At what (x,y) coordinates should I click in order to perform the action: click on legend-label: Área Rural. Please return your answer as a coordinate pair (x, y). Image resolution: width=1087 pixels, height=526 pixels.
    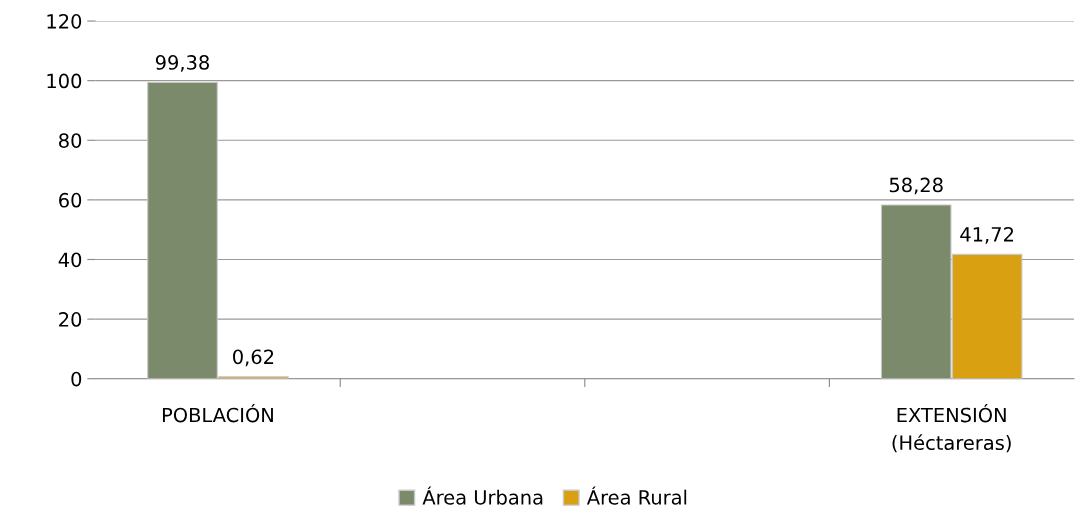
    Looking at the image, I should click on (636, 495).